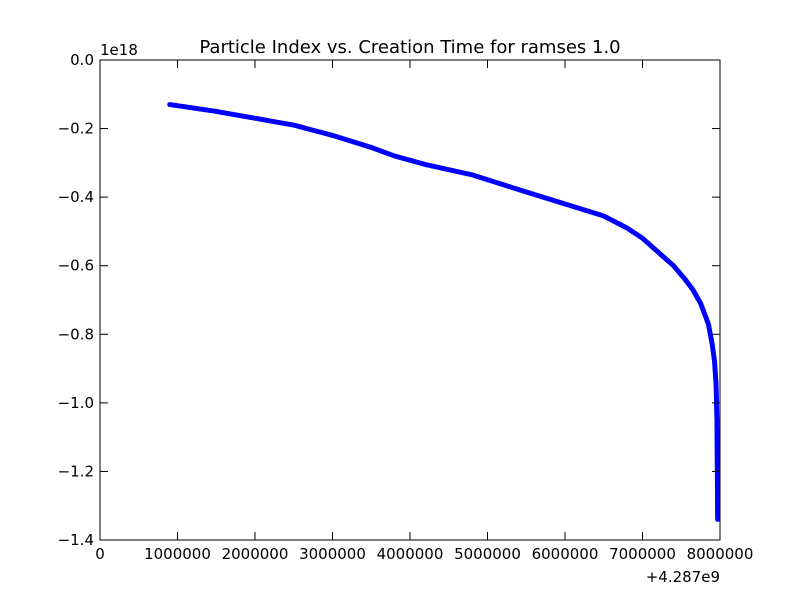  I want to click on x-offset-label: +4.287e9, so click(683, 577).